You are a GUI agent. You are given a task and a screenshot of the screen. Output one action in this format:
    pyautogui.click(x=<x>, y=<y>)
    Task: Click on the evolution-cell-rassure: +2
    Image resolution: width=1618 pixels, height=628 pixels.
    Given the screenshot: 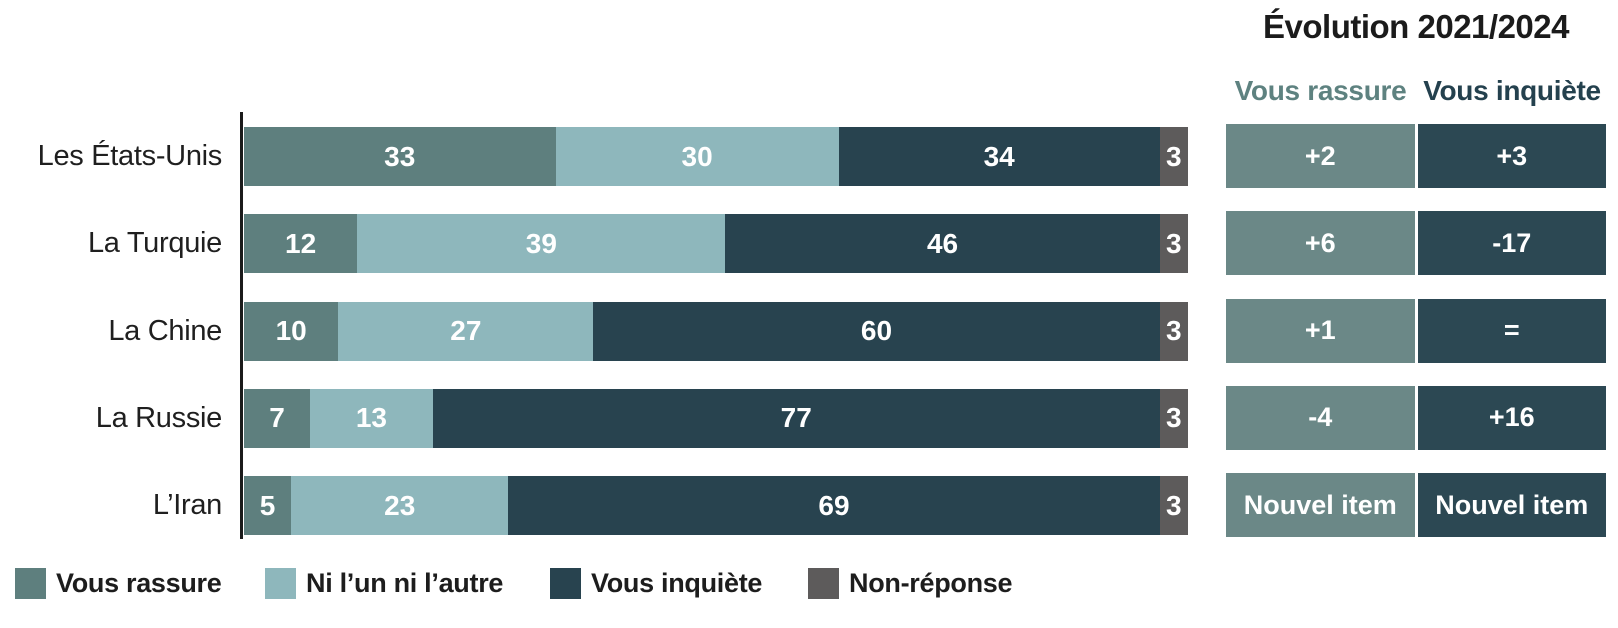 What is the action you would take?
    pyautogui.click(x=1320, y=156)
    